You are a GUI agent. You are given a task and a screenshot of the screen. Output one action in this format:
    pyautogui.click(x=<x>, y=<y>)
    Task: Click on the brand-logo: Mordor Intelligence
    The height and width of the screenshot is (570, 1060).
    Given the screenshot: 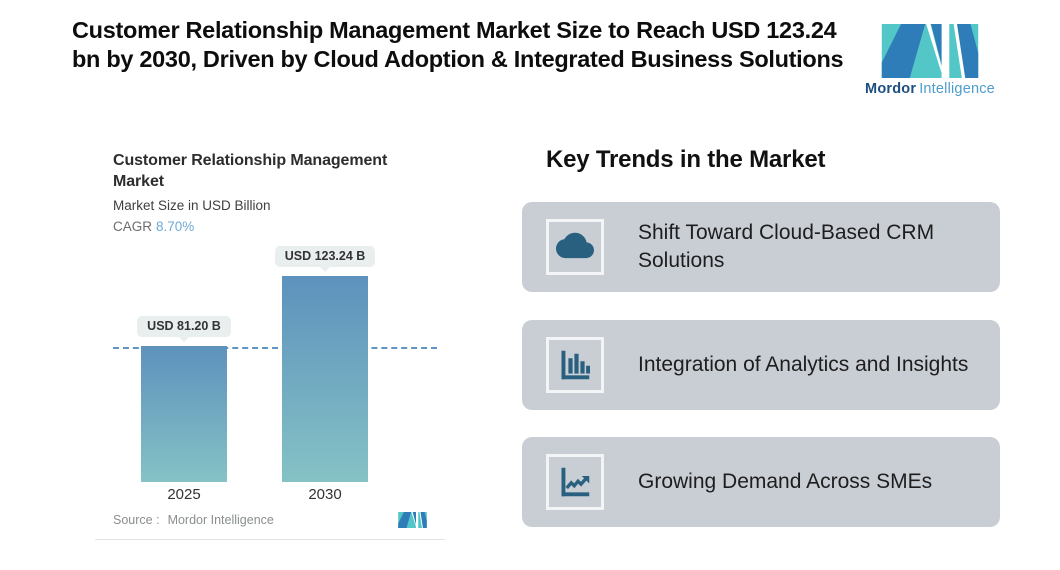 What is the action you would take?
    pyautogui.click(x=930, y=60)
    